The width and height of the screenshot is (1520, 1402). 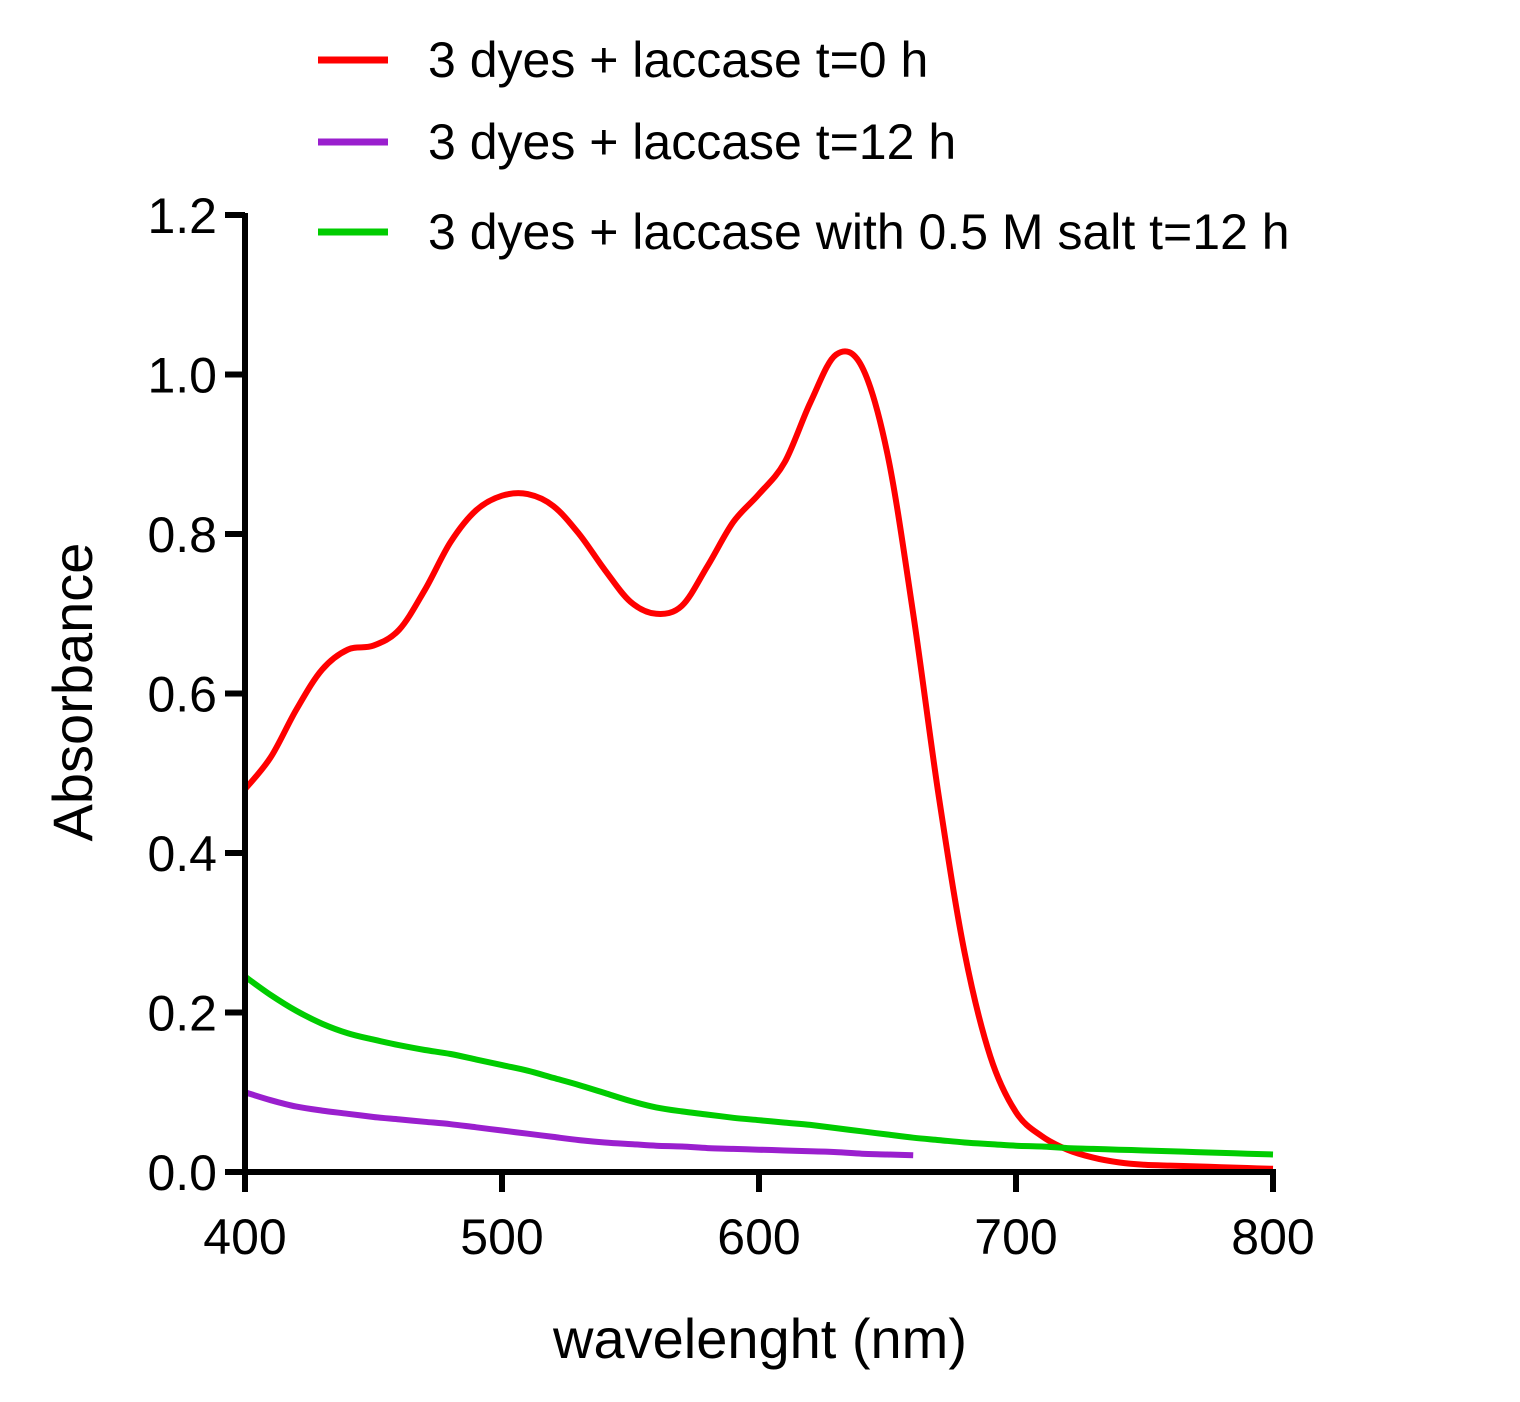 What do you see at coordinates (182, 535) in the screenshot?
I see `y-tick-label: 0.8` at bounding box center [182, 535].